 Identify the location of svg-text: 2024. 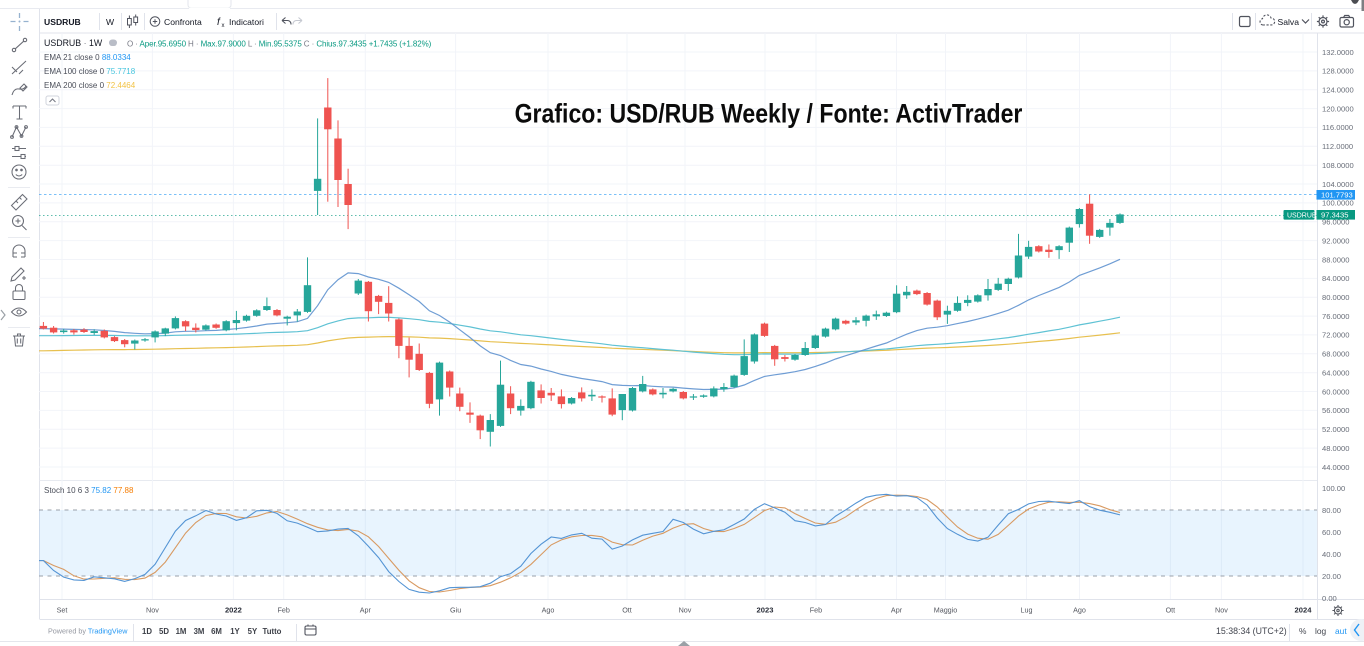
(1304, 610).